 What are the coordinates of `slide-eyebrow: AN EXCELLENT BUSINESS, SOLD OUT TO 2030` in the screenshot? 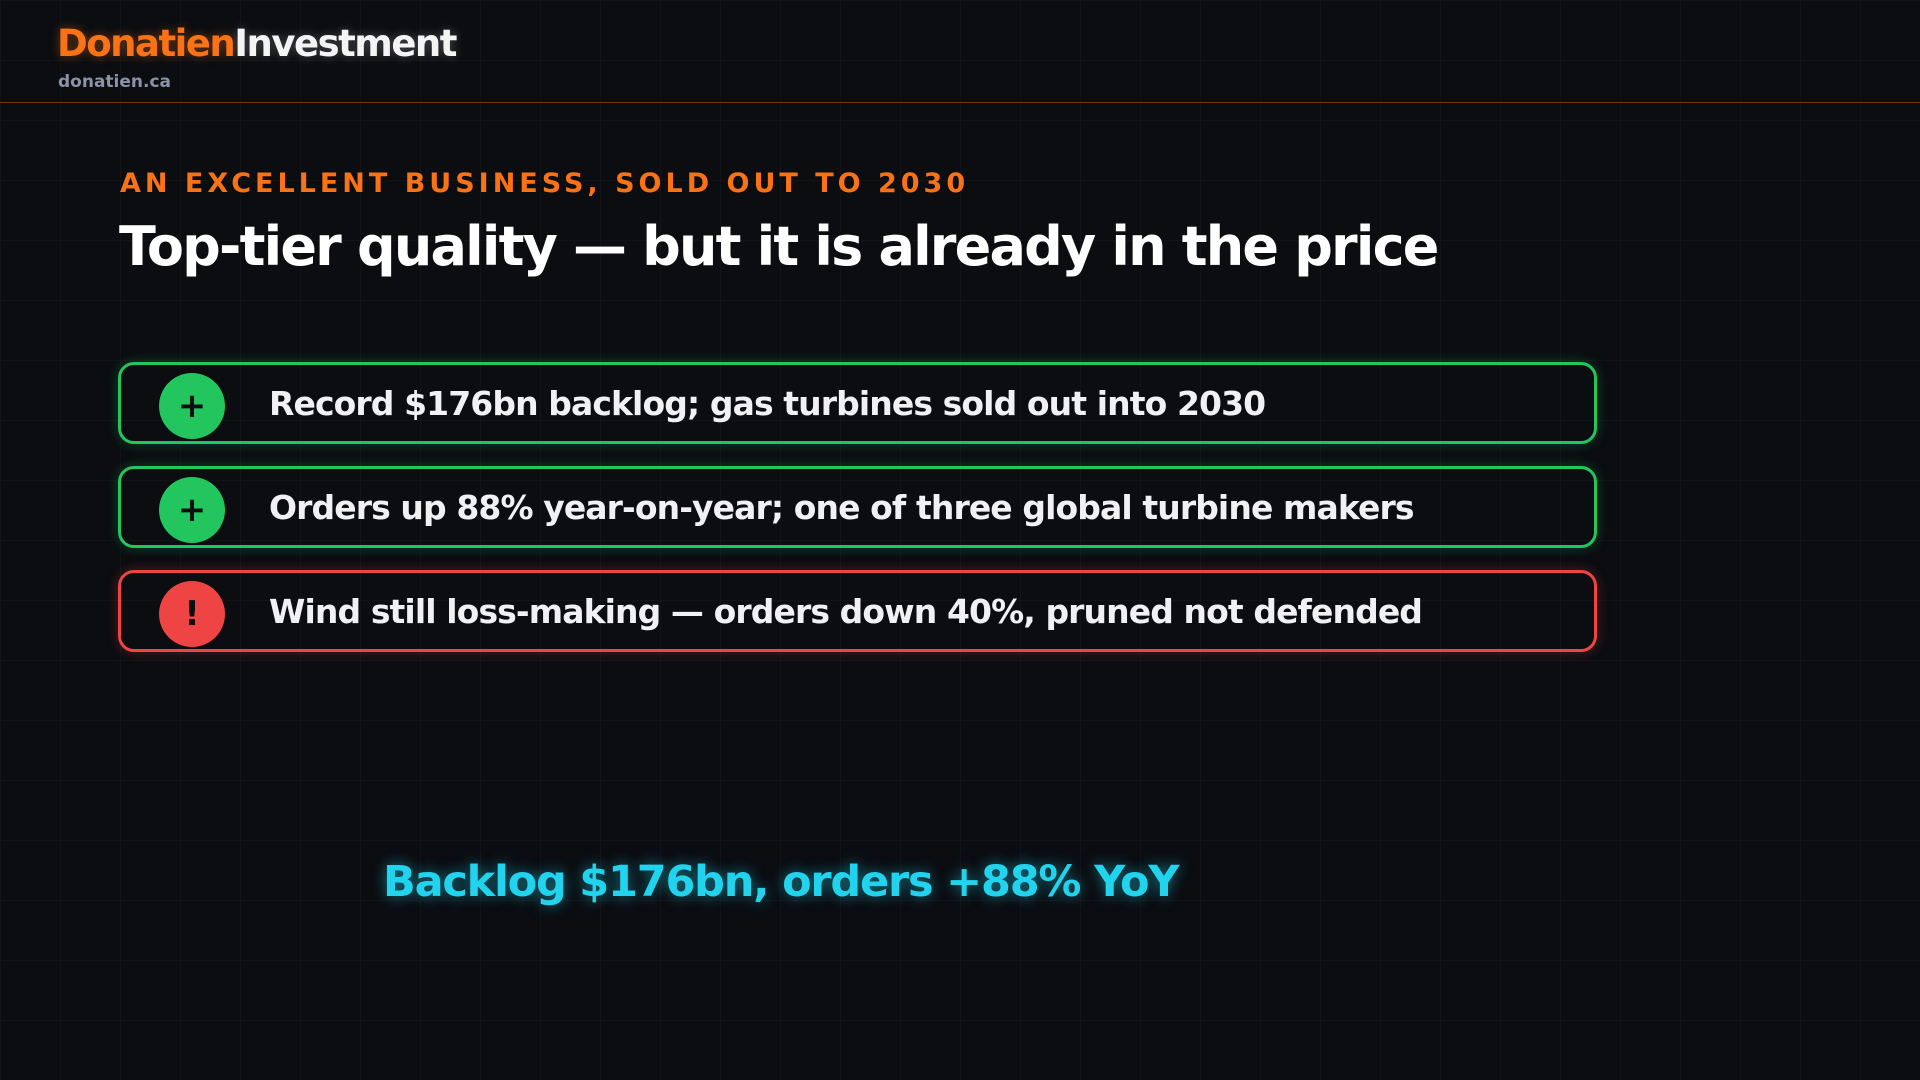 It's located at (545, 183).